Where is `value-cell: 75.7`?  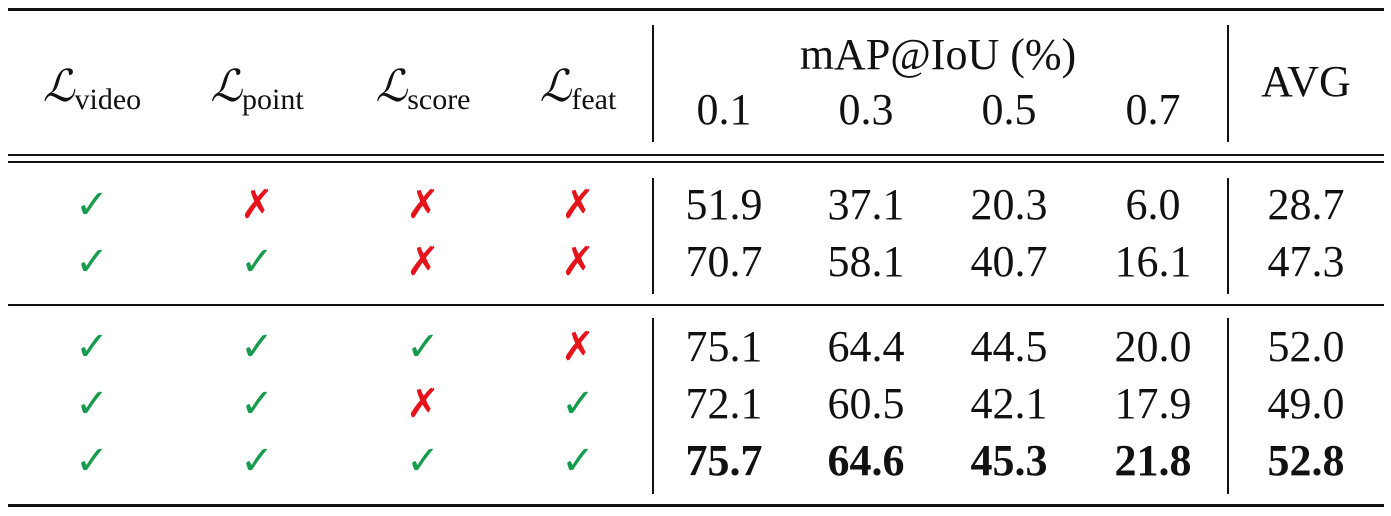
value-cell: 75.7 is located at coordinates (724, 460).